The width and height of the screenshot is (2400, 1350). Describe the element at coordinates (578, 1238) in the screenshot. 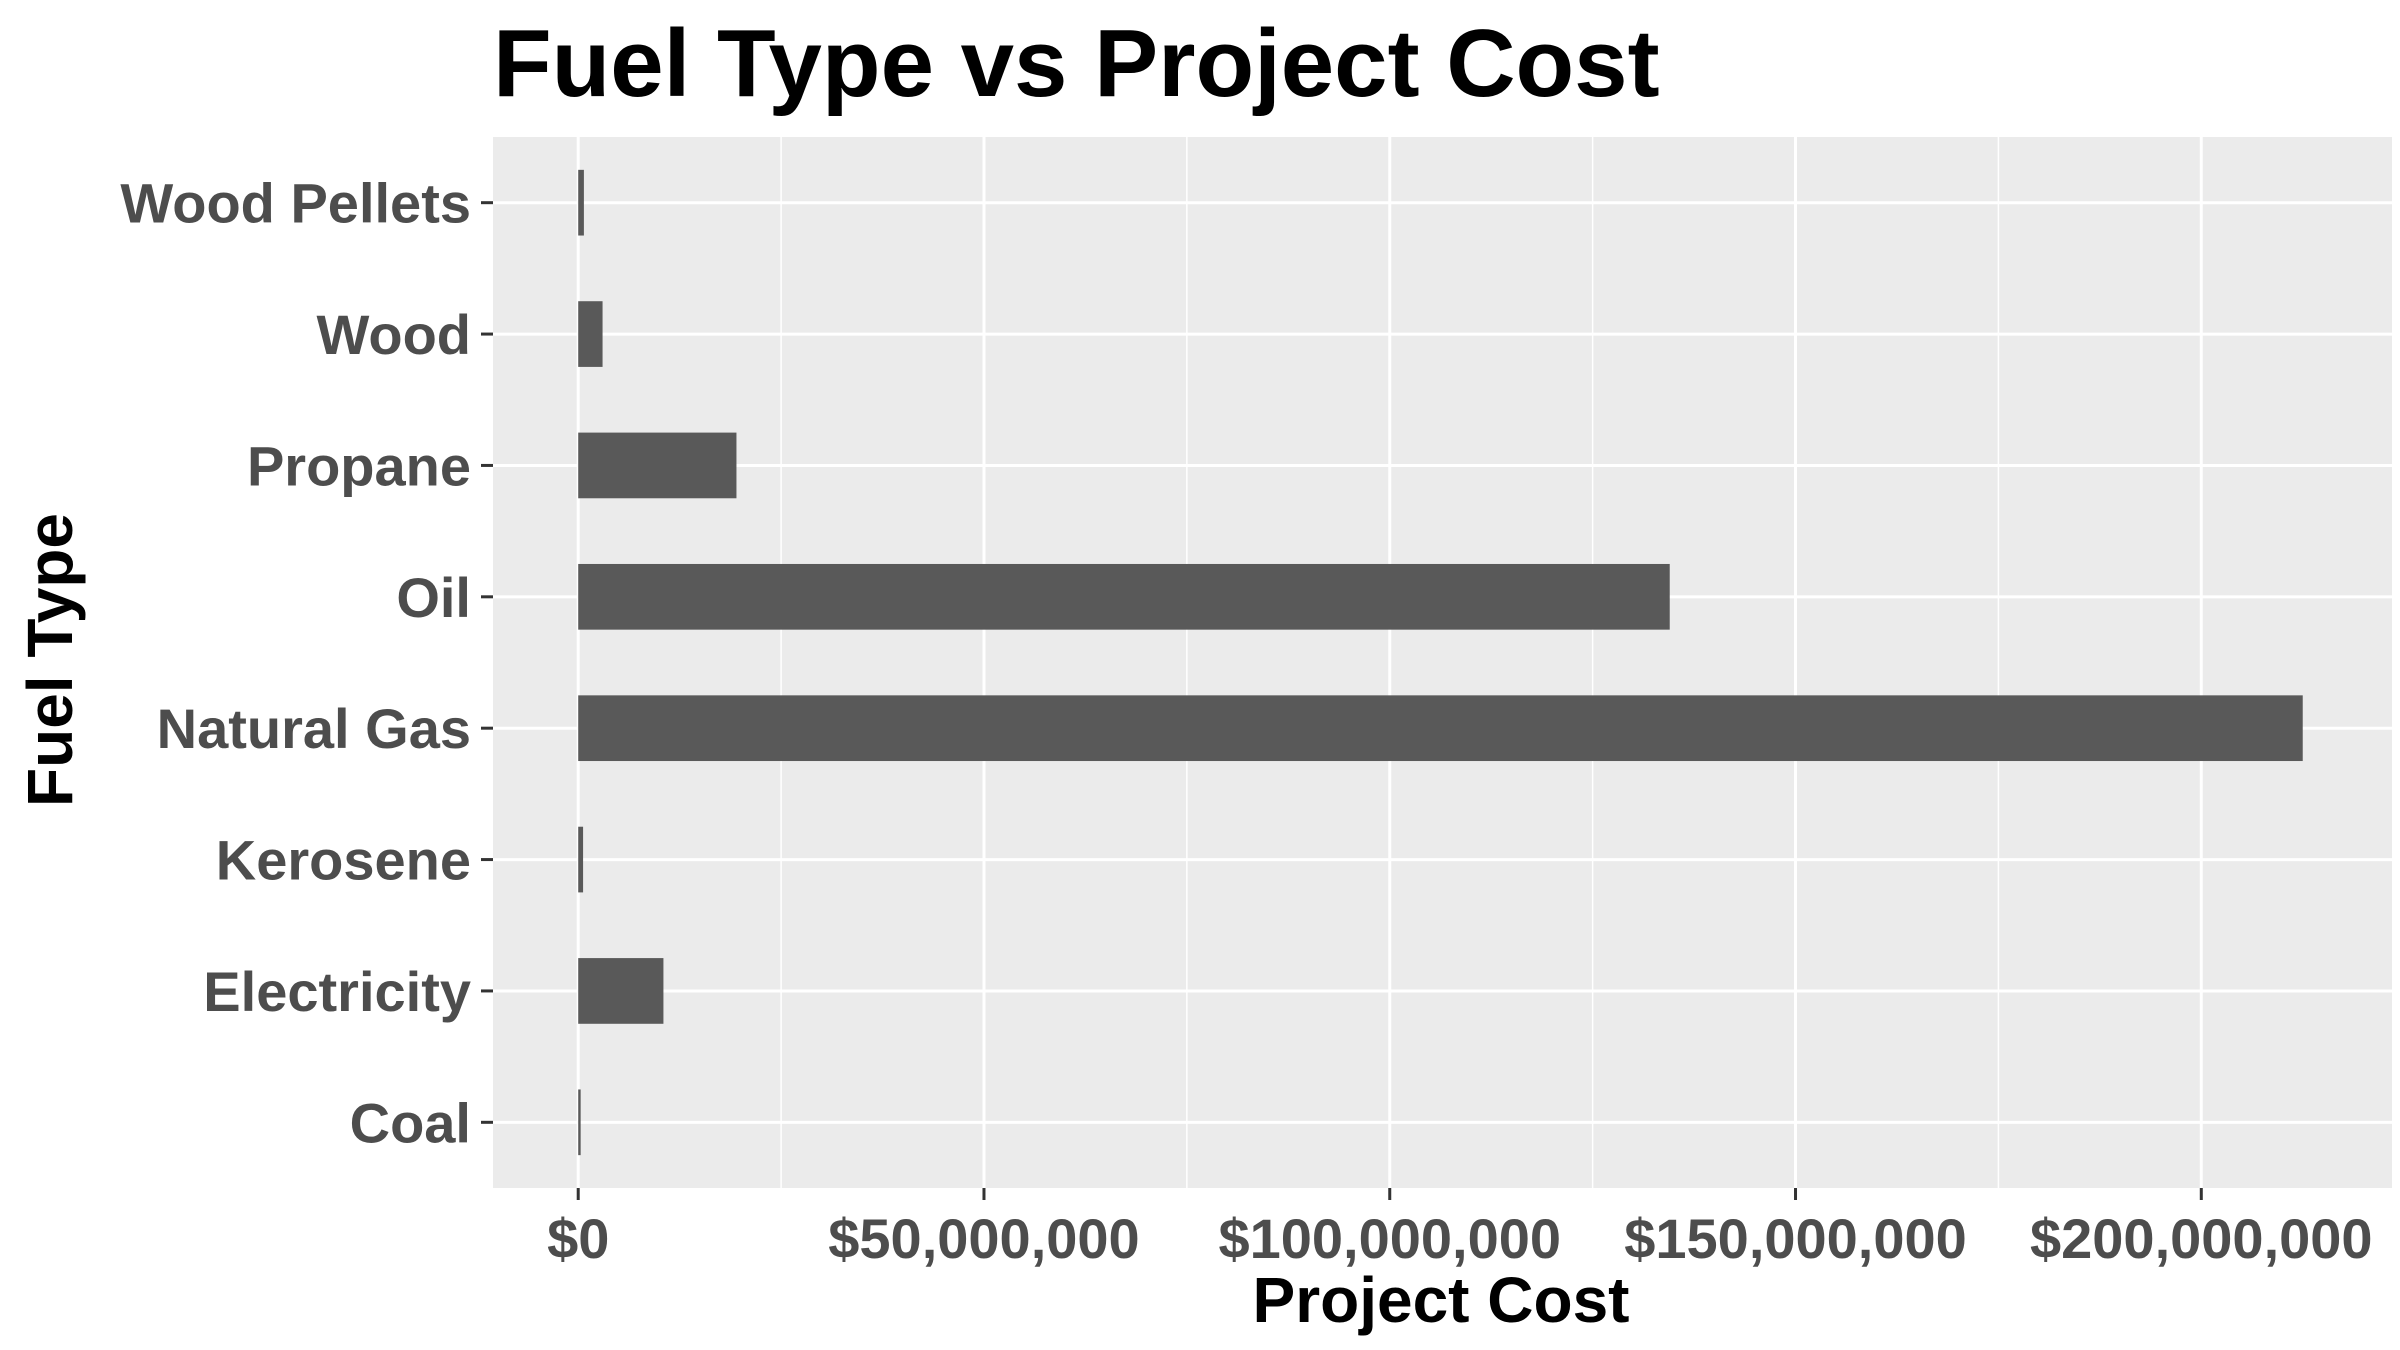

I see `x-tick-label: $0` at that location.